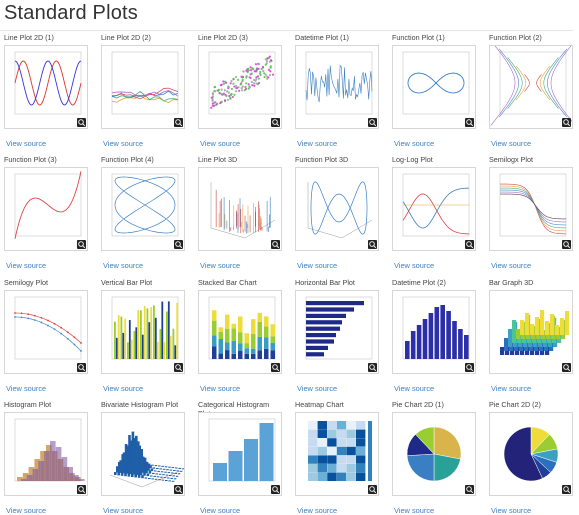 The width and height of the screenshot is (579, 515). I want to click on hyperbola-family-icon, so click(531, 86).